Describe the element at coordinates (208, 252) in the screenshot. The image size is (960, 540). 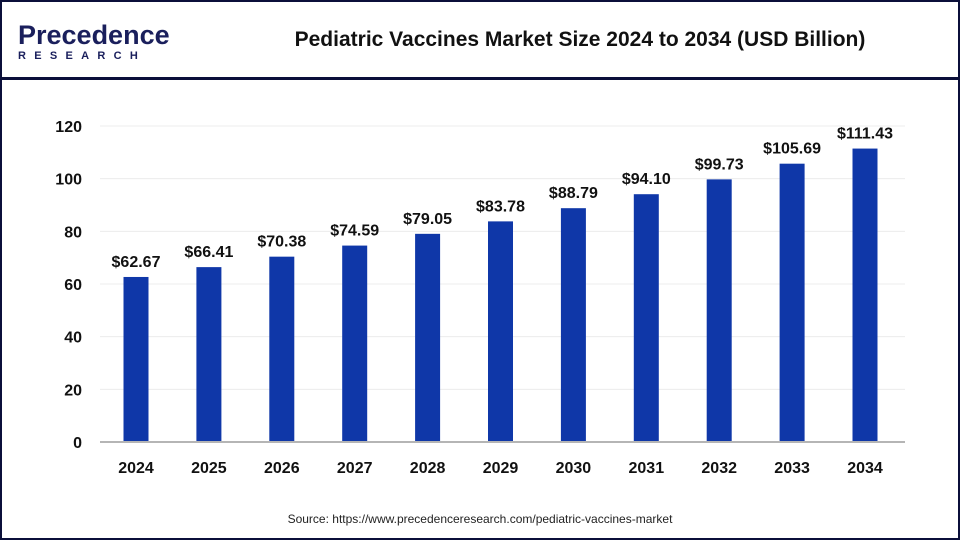
I see `data-label: $66.41` at that location.